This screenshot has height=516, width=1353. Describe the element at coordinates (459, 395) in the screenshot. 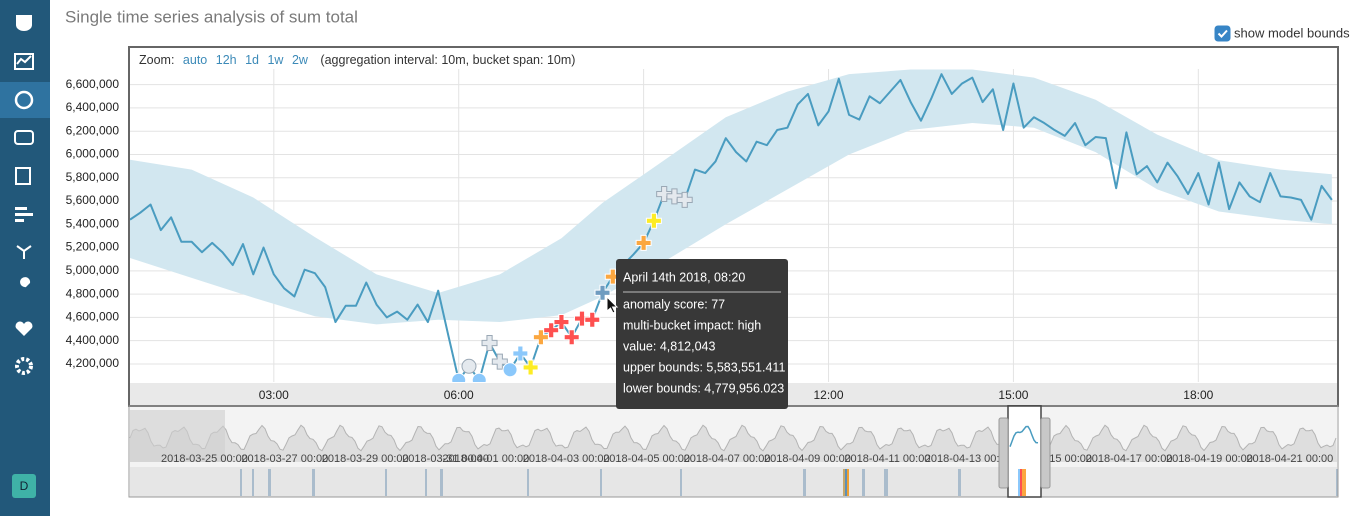

I see `x-tick-label: 06:00` at that location.